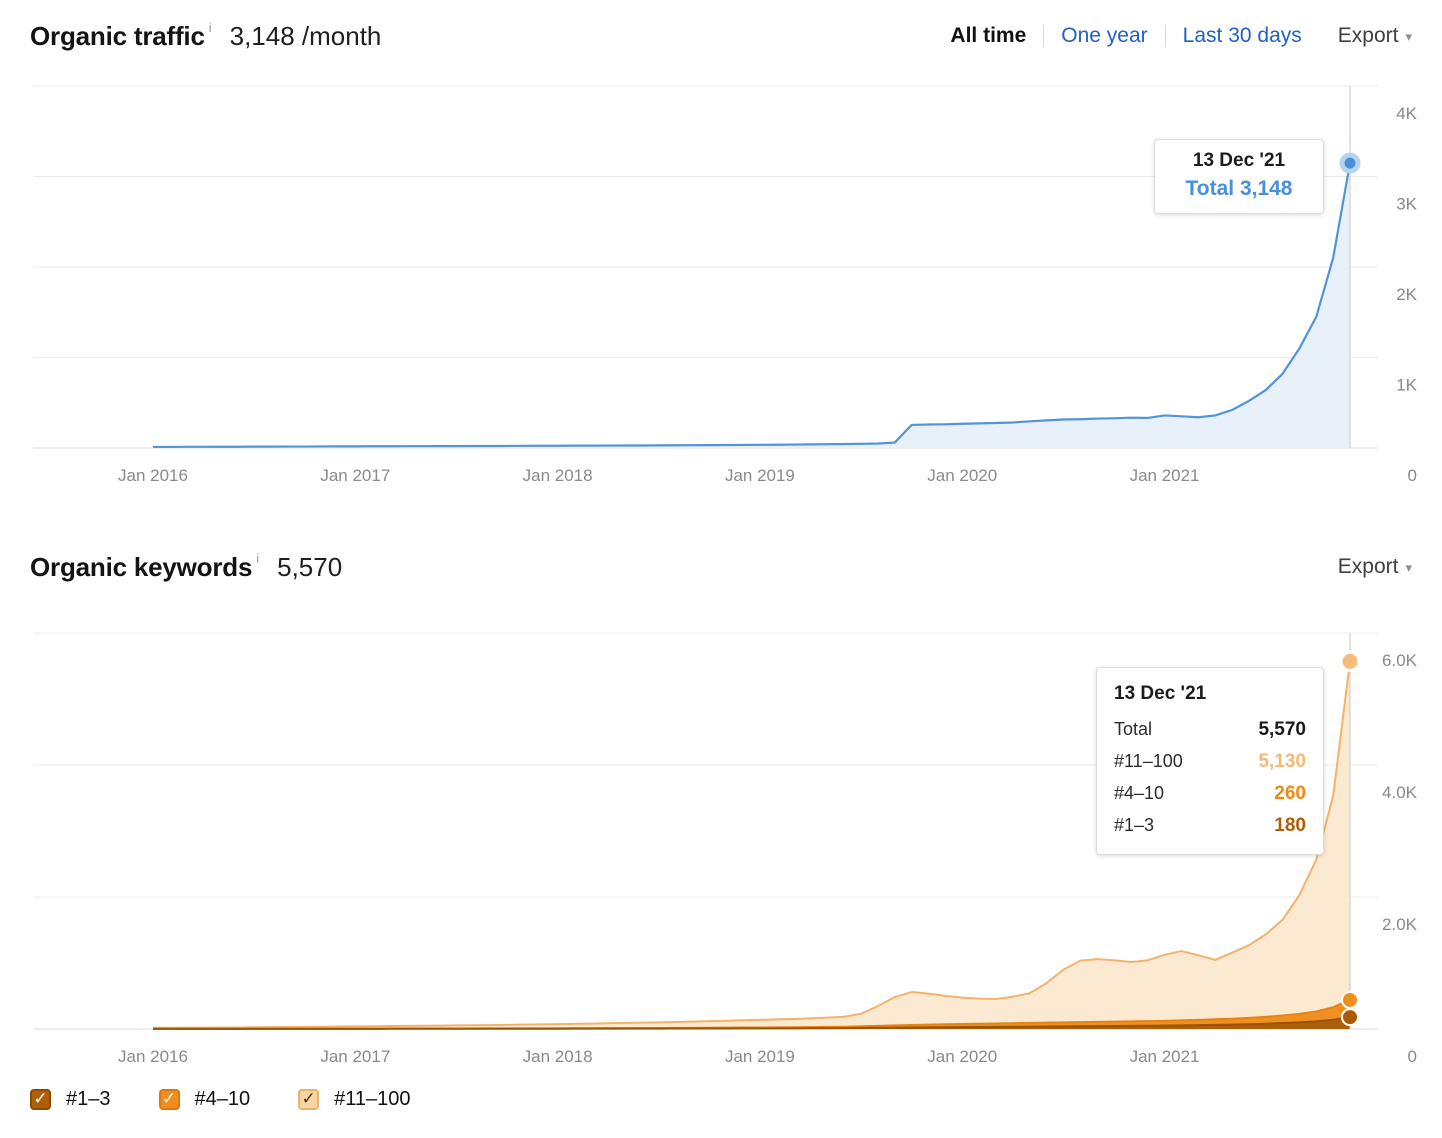 The height and width of the screenshot is (1138, 1442). I want to click on keywords-title-group: Organic keywords i 5,570, so click(186, 566).